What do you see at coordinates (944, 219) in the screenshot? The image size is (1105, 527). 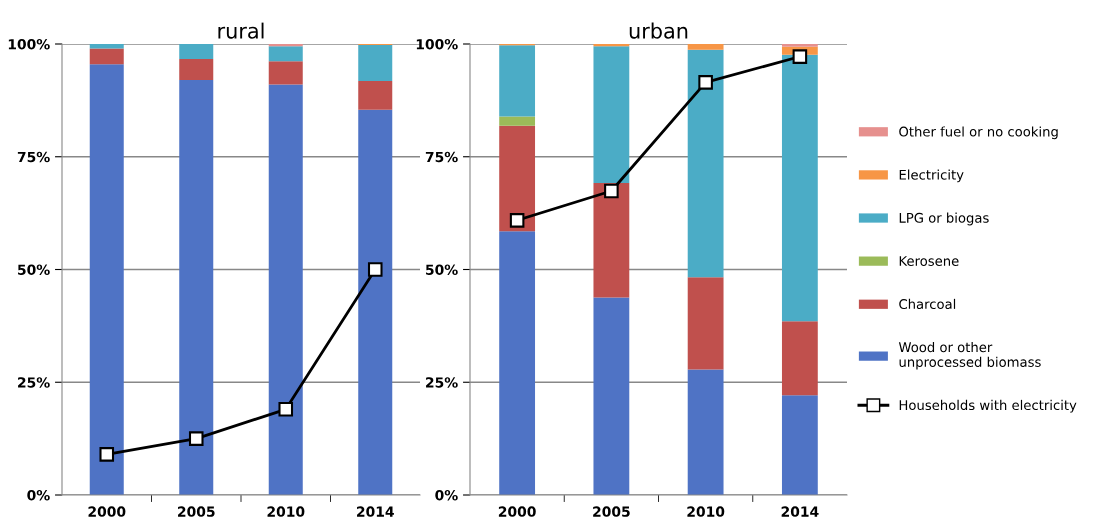 I see `legend-label: LPG or biogas` at bounding box center [944, 219].